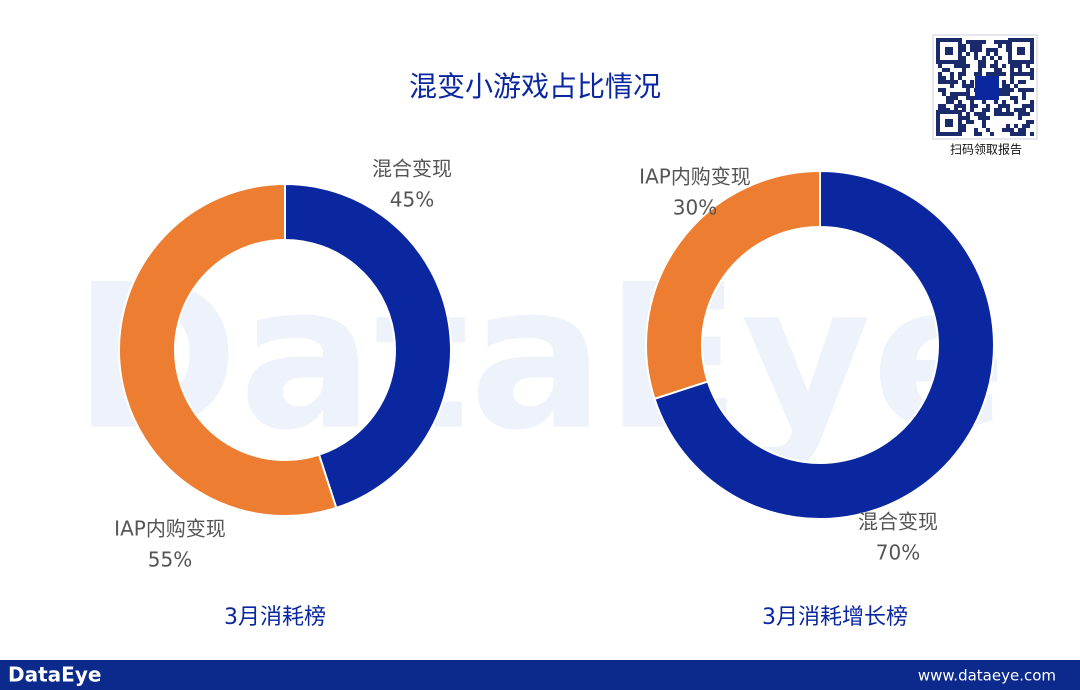  I want to click on chart-subtitle: 3月消耗榜, so click(275, 617).